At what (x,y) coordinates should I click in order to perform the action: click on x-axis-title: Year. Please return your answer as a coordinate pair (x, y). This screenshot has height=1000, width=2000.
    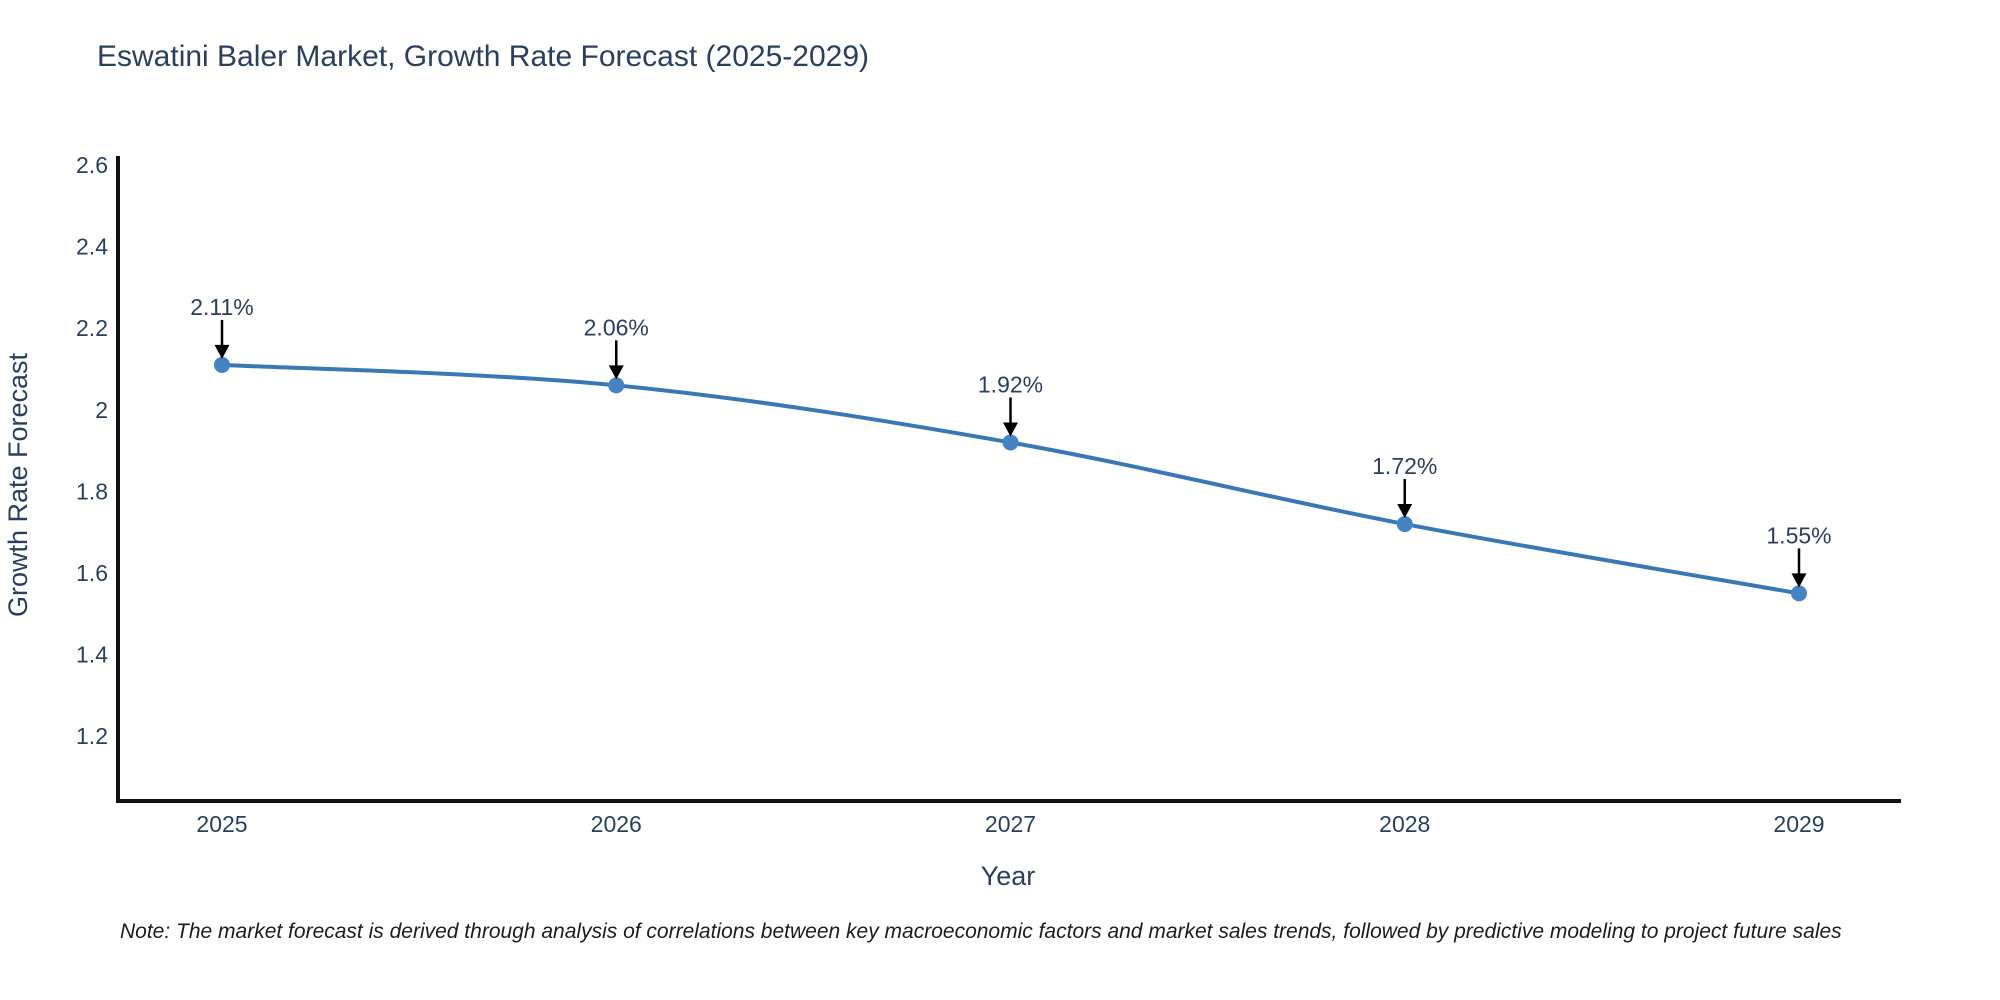
    Looking at the image, I should click on (1008, 876).